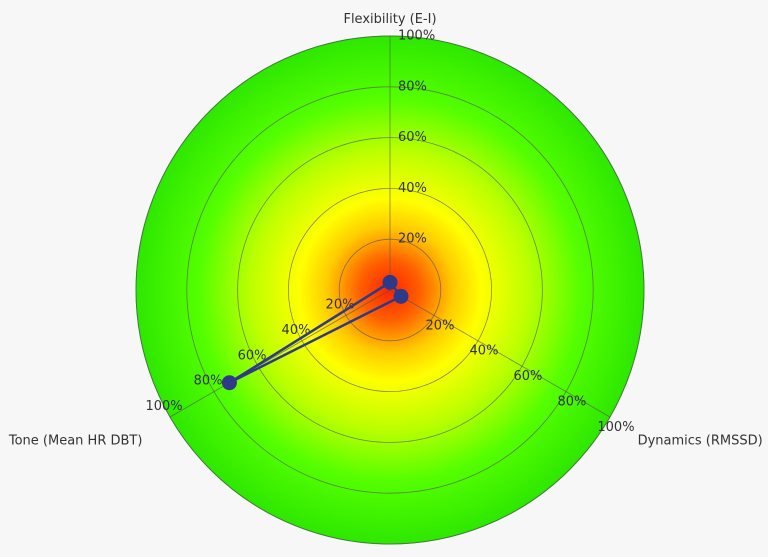  What do you see at coordinates (315, 332) in the screenshot?
I see `series-line` at bounding box center [315, 332].